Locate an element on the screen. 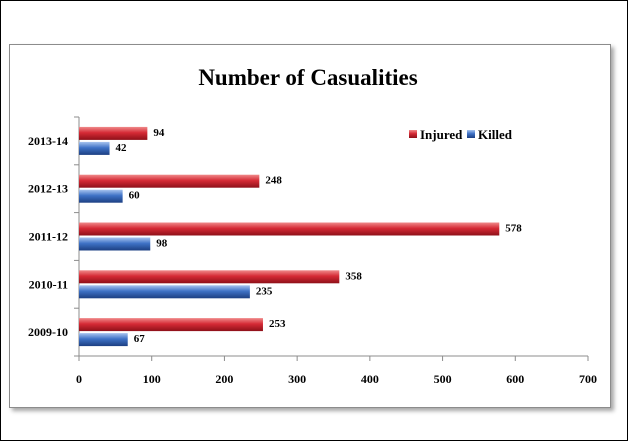  category-label: 2013-14 is located at coordinates (48, 141).